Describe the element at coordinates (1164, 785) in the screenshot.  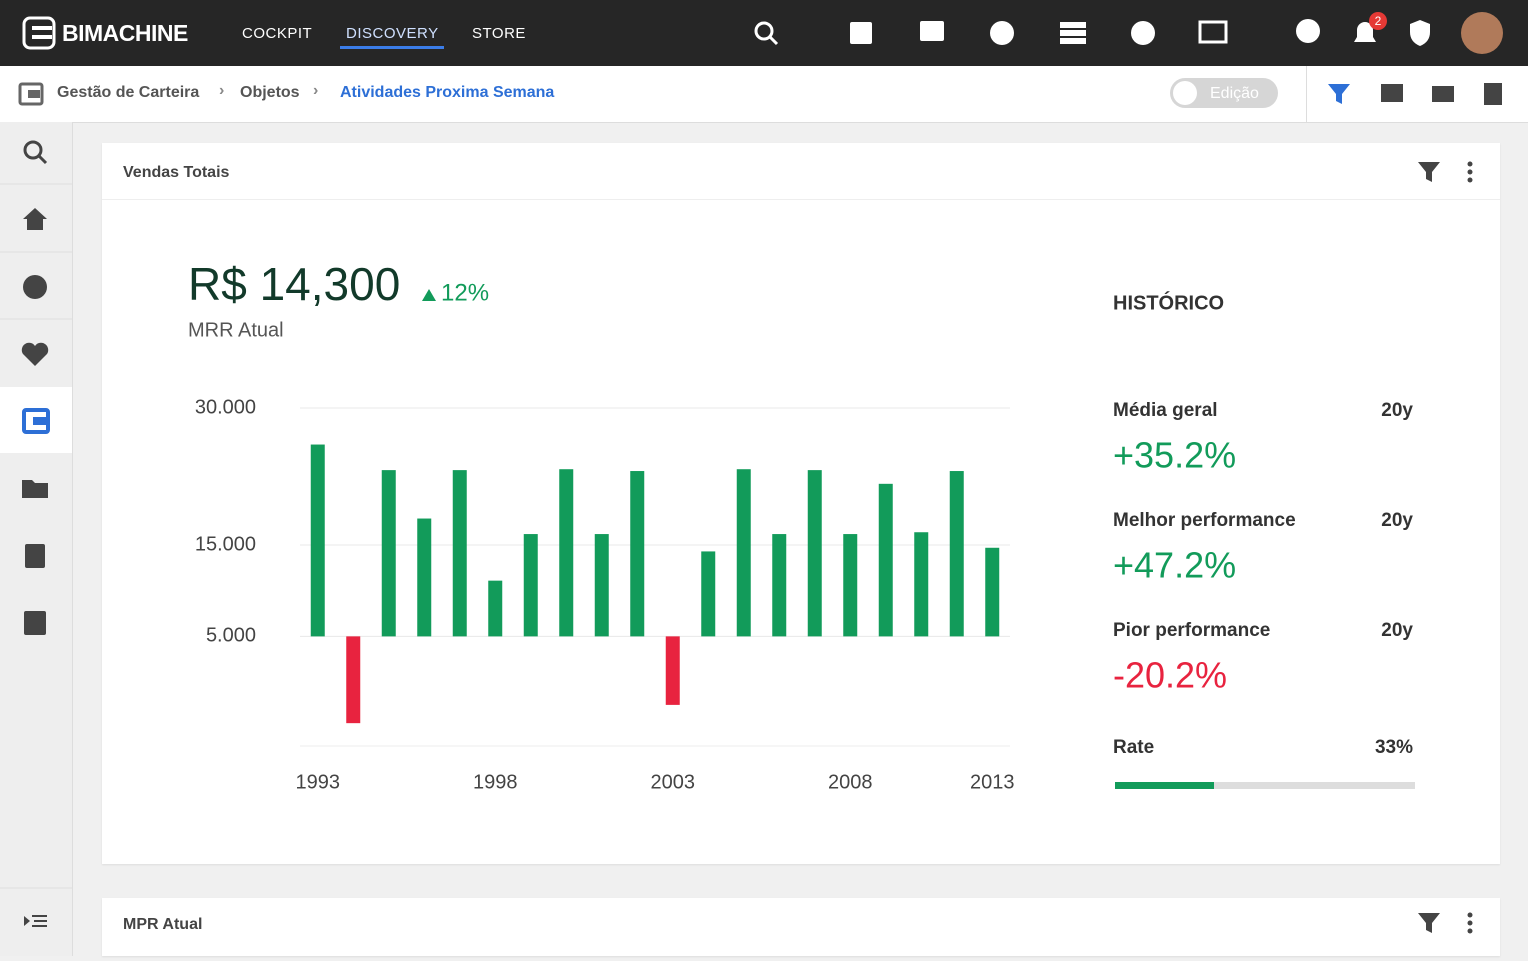
I see `rate-bar` at that location.